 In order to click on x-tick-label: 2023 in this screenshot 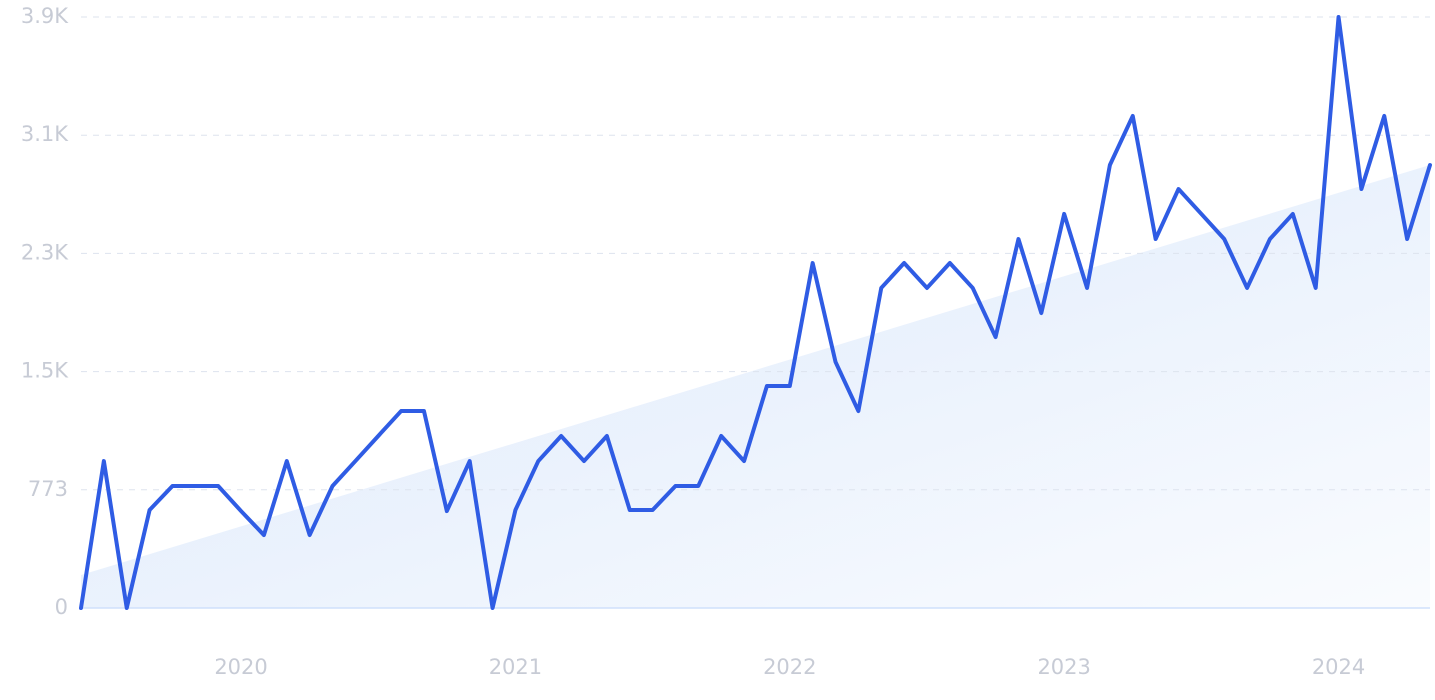, I will do `click(1063, 667)`.